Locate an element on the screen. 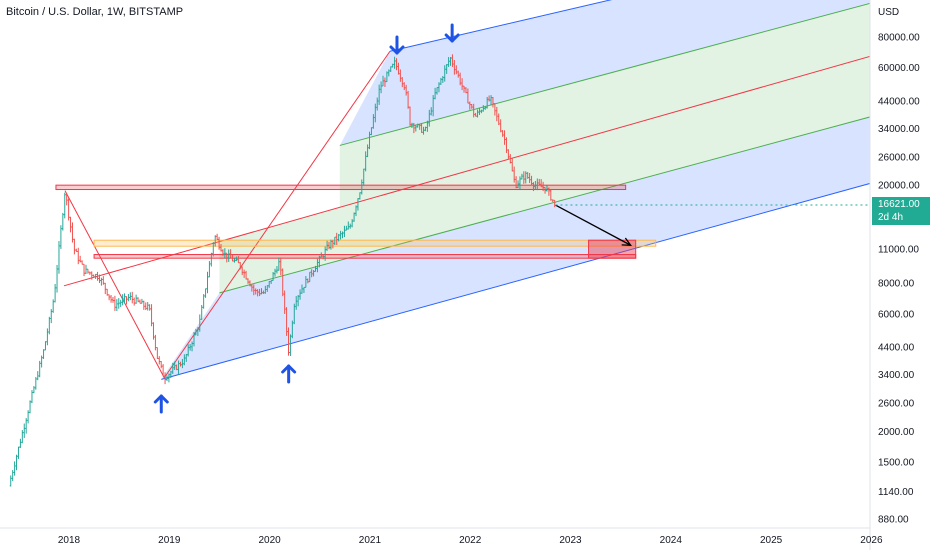  y-tick-label: 80000.00 is located at coordinates (899, 38).